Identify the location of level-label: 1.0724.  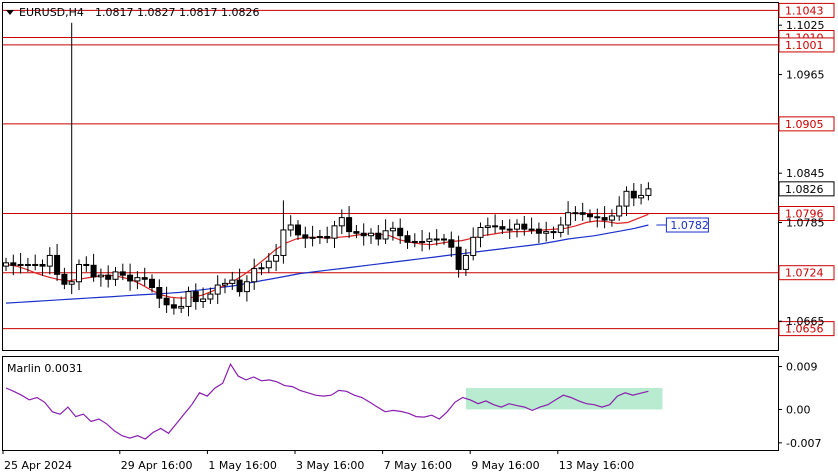
(804, 273).